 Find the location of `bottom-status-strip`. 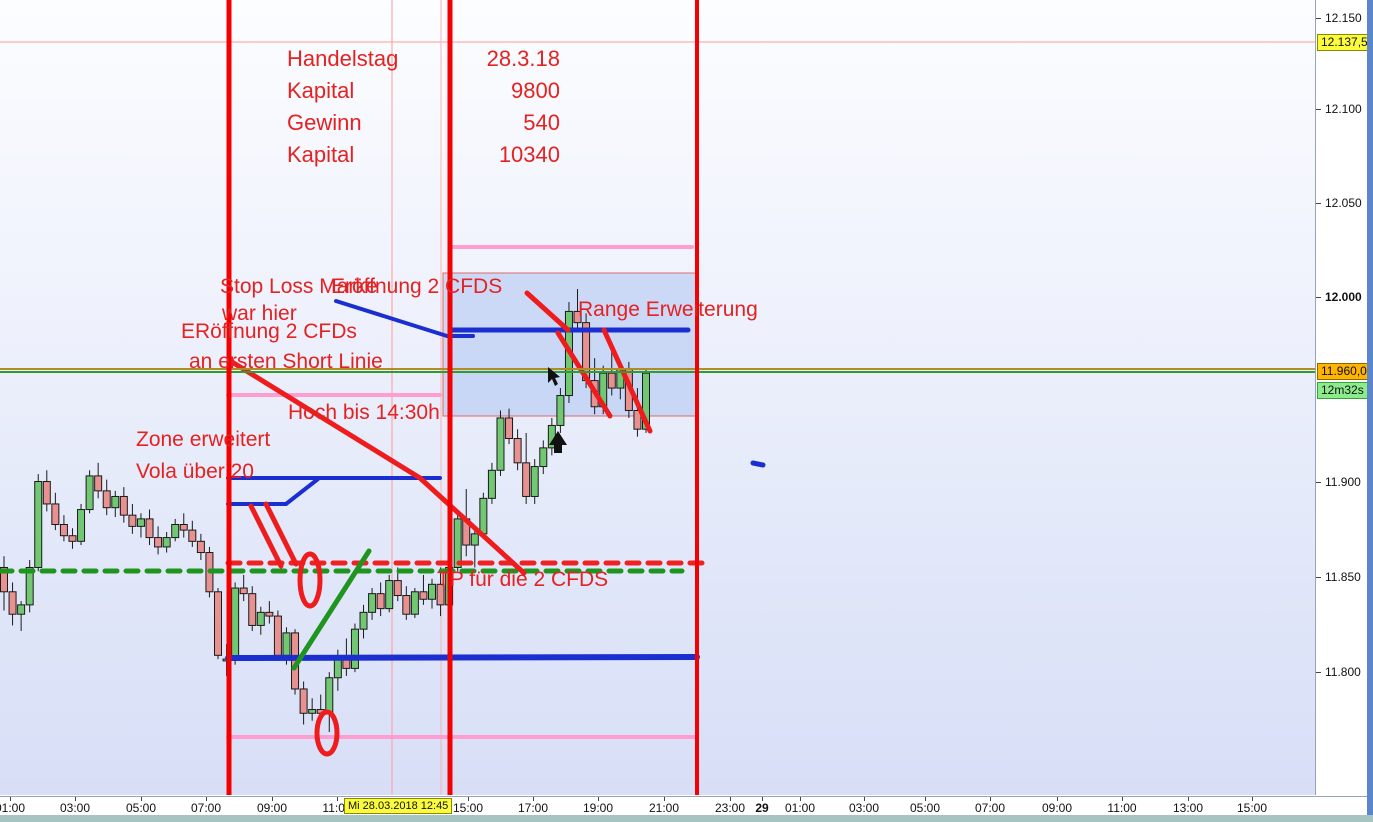

bottom-status-strip is located at coordinates (686, 818).